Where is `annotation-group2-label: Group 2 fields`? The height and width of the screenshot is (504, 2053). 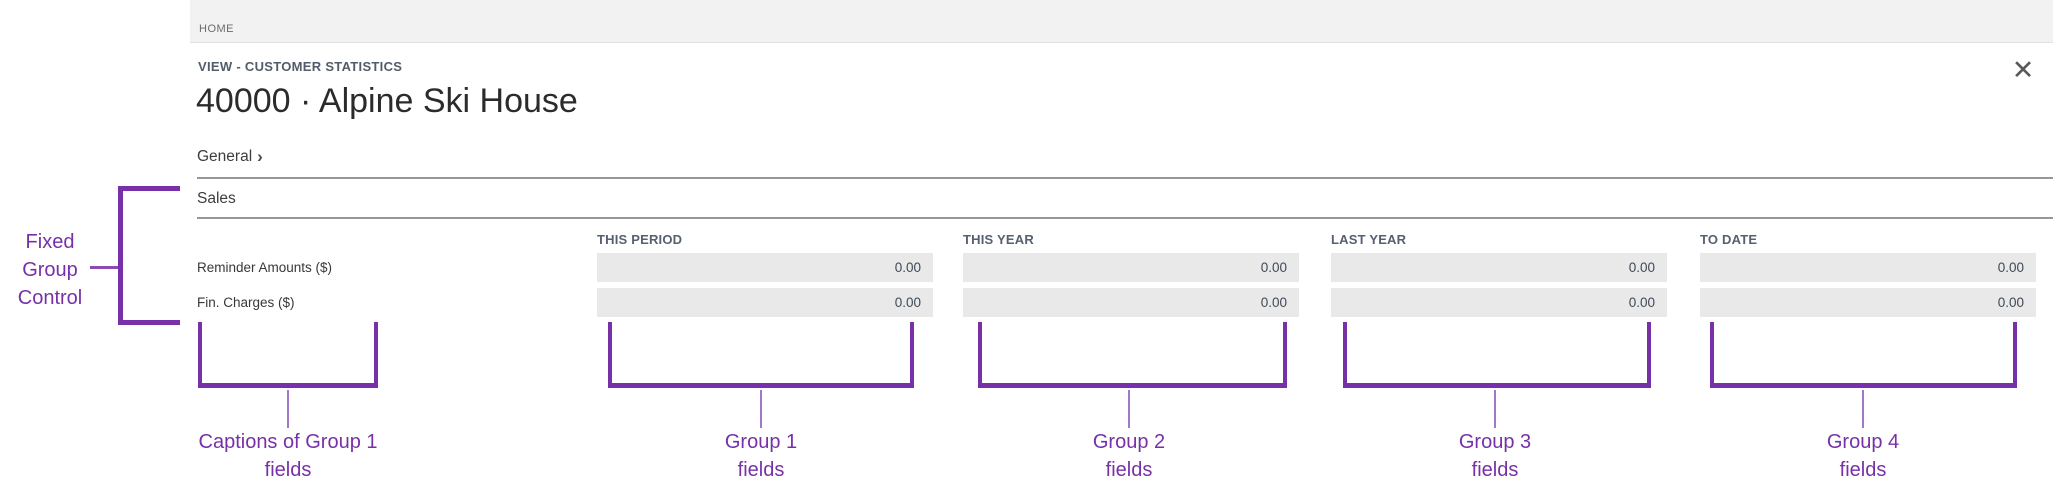 annotation-group2-label: Group 2 fields is located at coordinates (1129, 456).